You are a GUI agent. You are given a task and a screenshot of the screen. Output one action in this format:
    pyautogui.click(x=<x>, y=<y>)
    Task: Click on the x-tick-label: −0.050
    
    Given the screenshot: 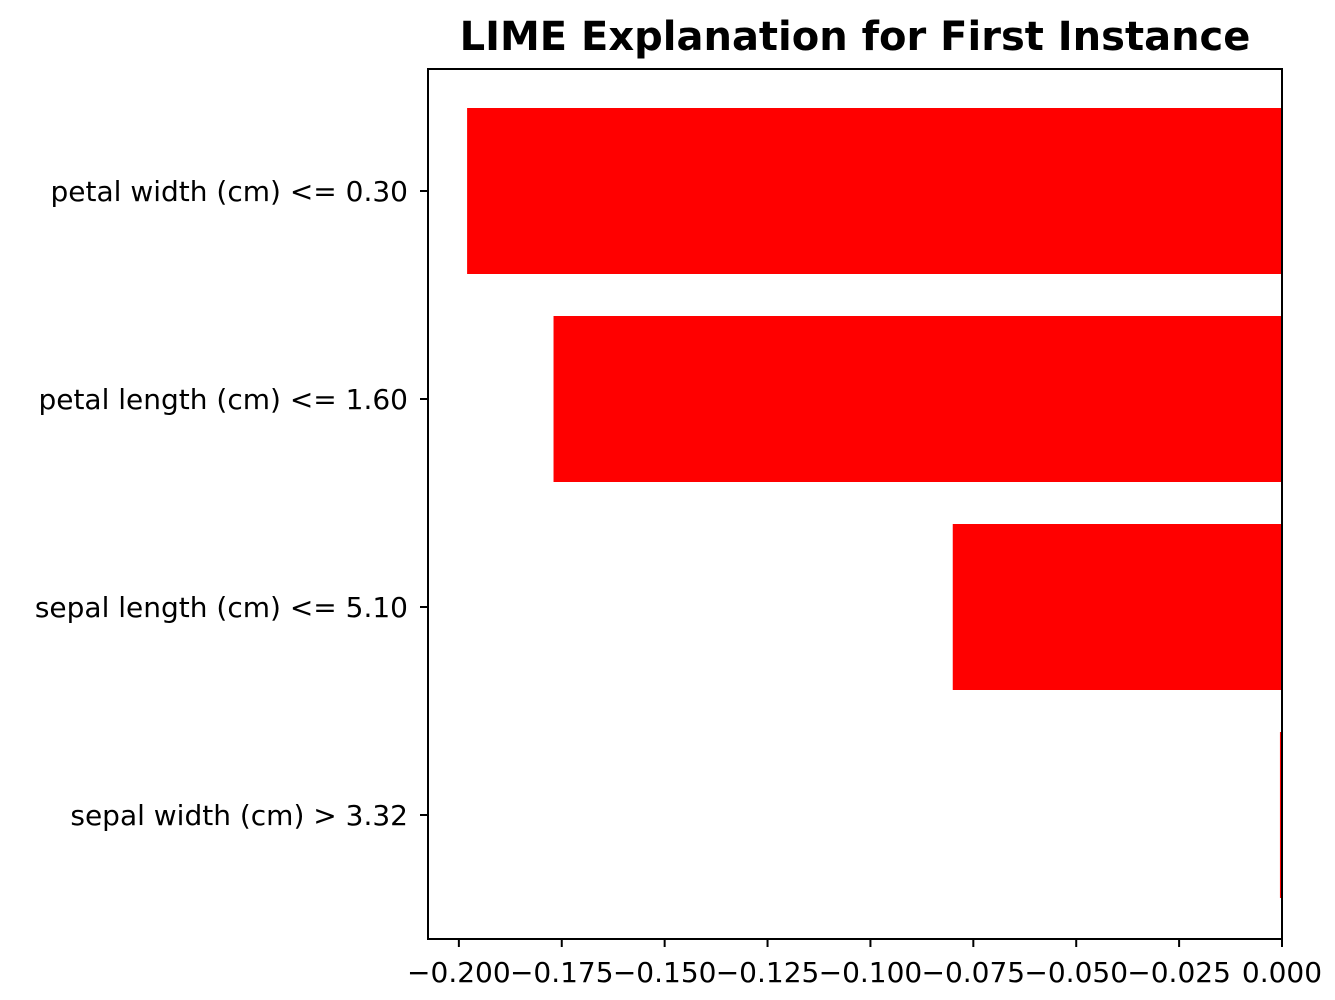 What is the action you would take?
    pyautogui.click(x=1076, y=972)
    